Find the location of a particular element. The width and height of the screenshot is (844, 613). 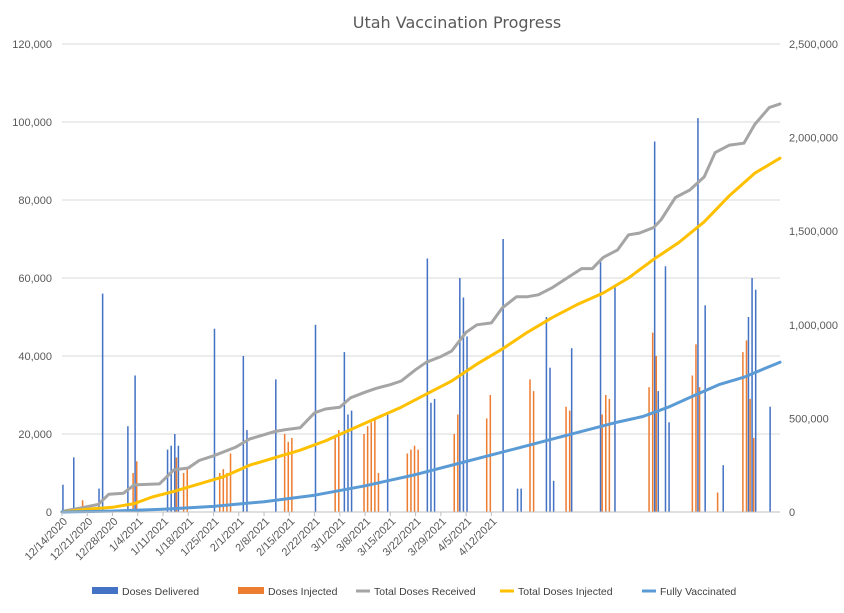

legend-item: Total Doses Injected is located at coordinates (556, 592).